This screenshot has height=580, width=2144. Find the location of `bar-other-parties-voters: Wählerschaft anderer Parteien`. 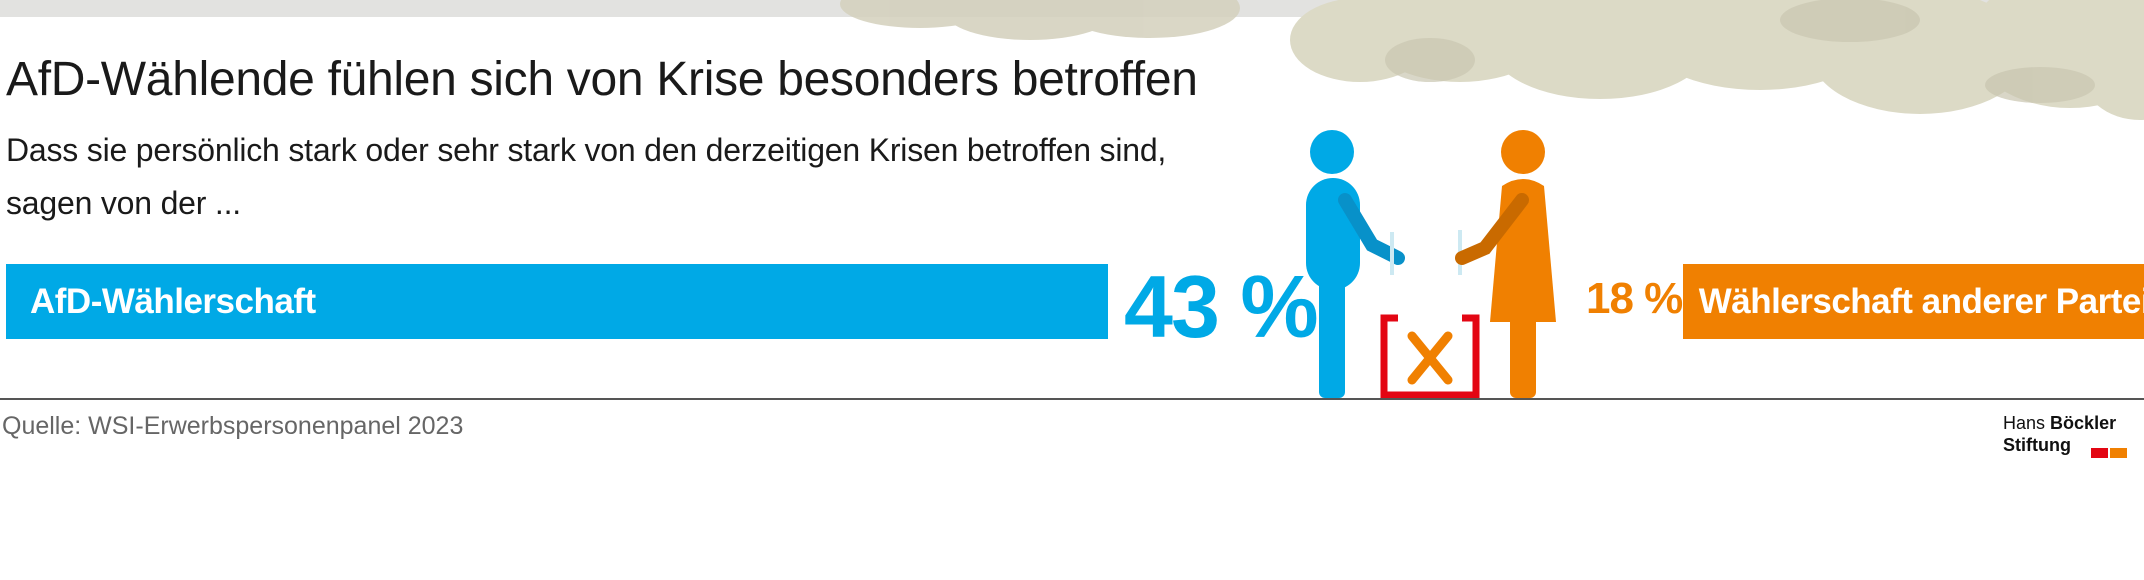

bar-other-parties-voters: Wählerschaft anderer Parteien is located at coordinates (1913, 301).